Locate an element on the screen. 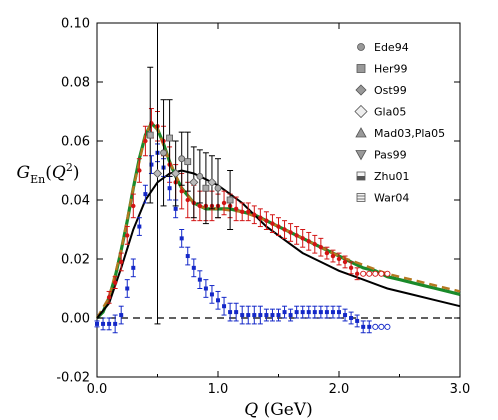 Image resolution: width=498 pixels, height=420 pixels. legend-marker-diamond-large is located at coordinates (361, 111).